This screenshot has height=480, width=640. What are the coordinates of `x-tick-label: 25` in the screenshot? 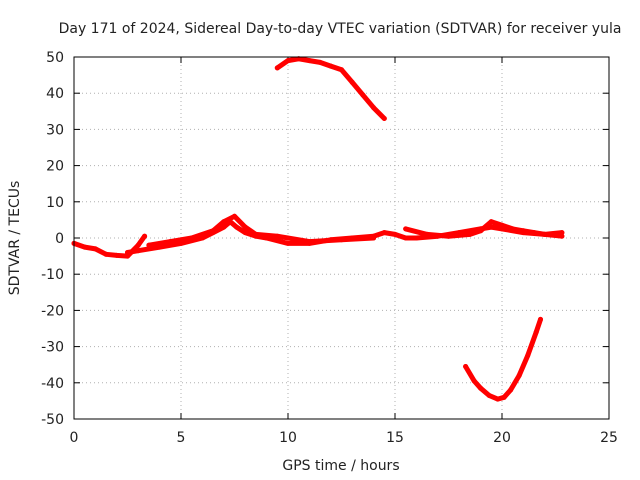 It's located at (609, 438).